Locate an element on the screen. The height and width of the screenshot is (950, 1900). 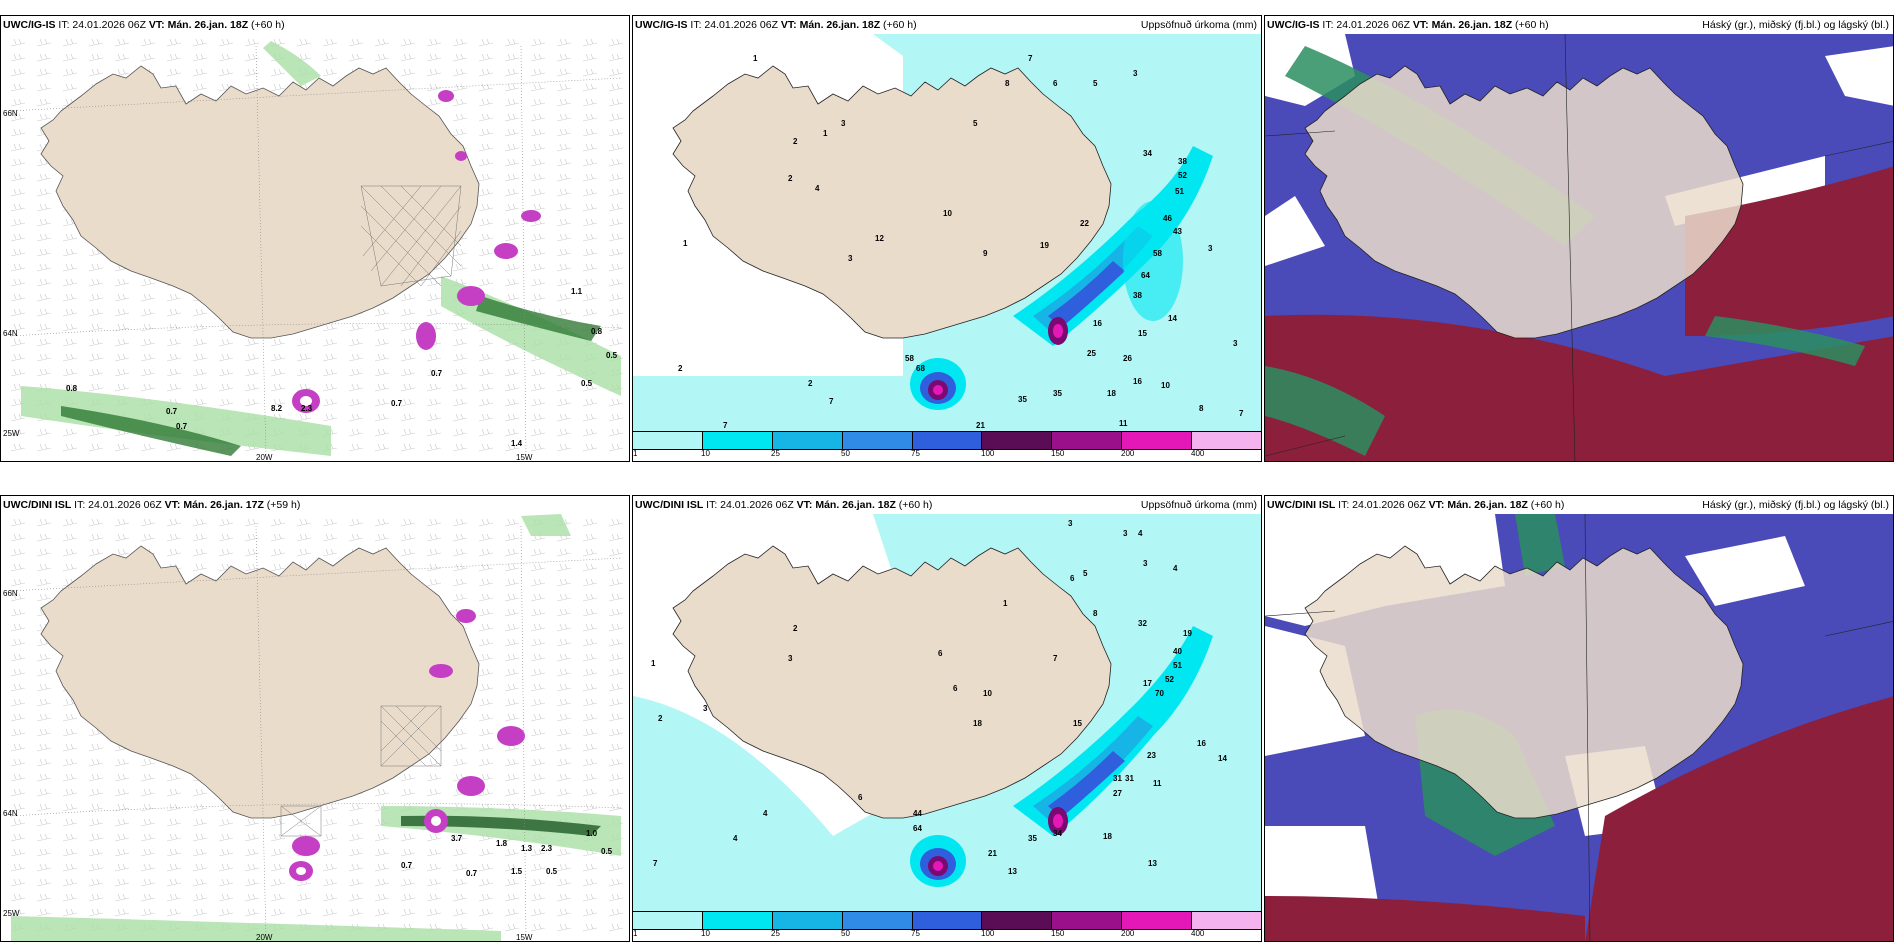
value-label: 1.0 is located at coordinates (592, 833).